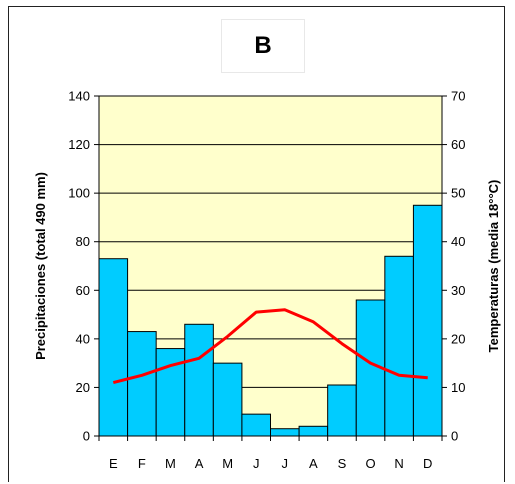 This screenshot has height=484, width=515. Describe the element at coordinates (79, 144) in the screenshot. I see `y-tick-label-left: 120` at that location.